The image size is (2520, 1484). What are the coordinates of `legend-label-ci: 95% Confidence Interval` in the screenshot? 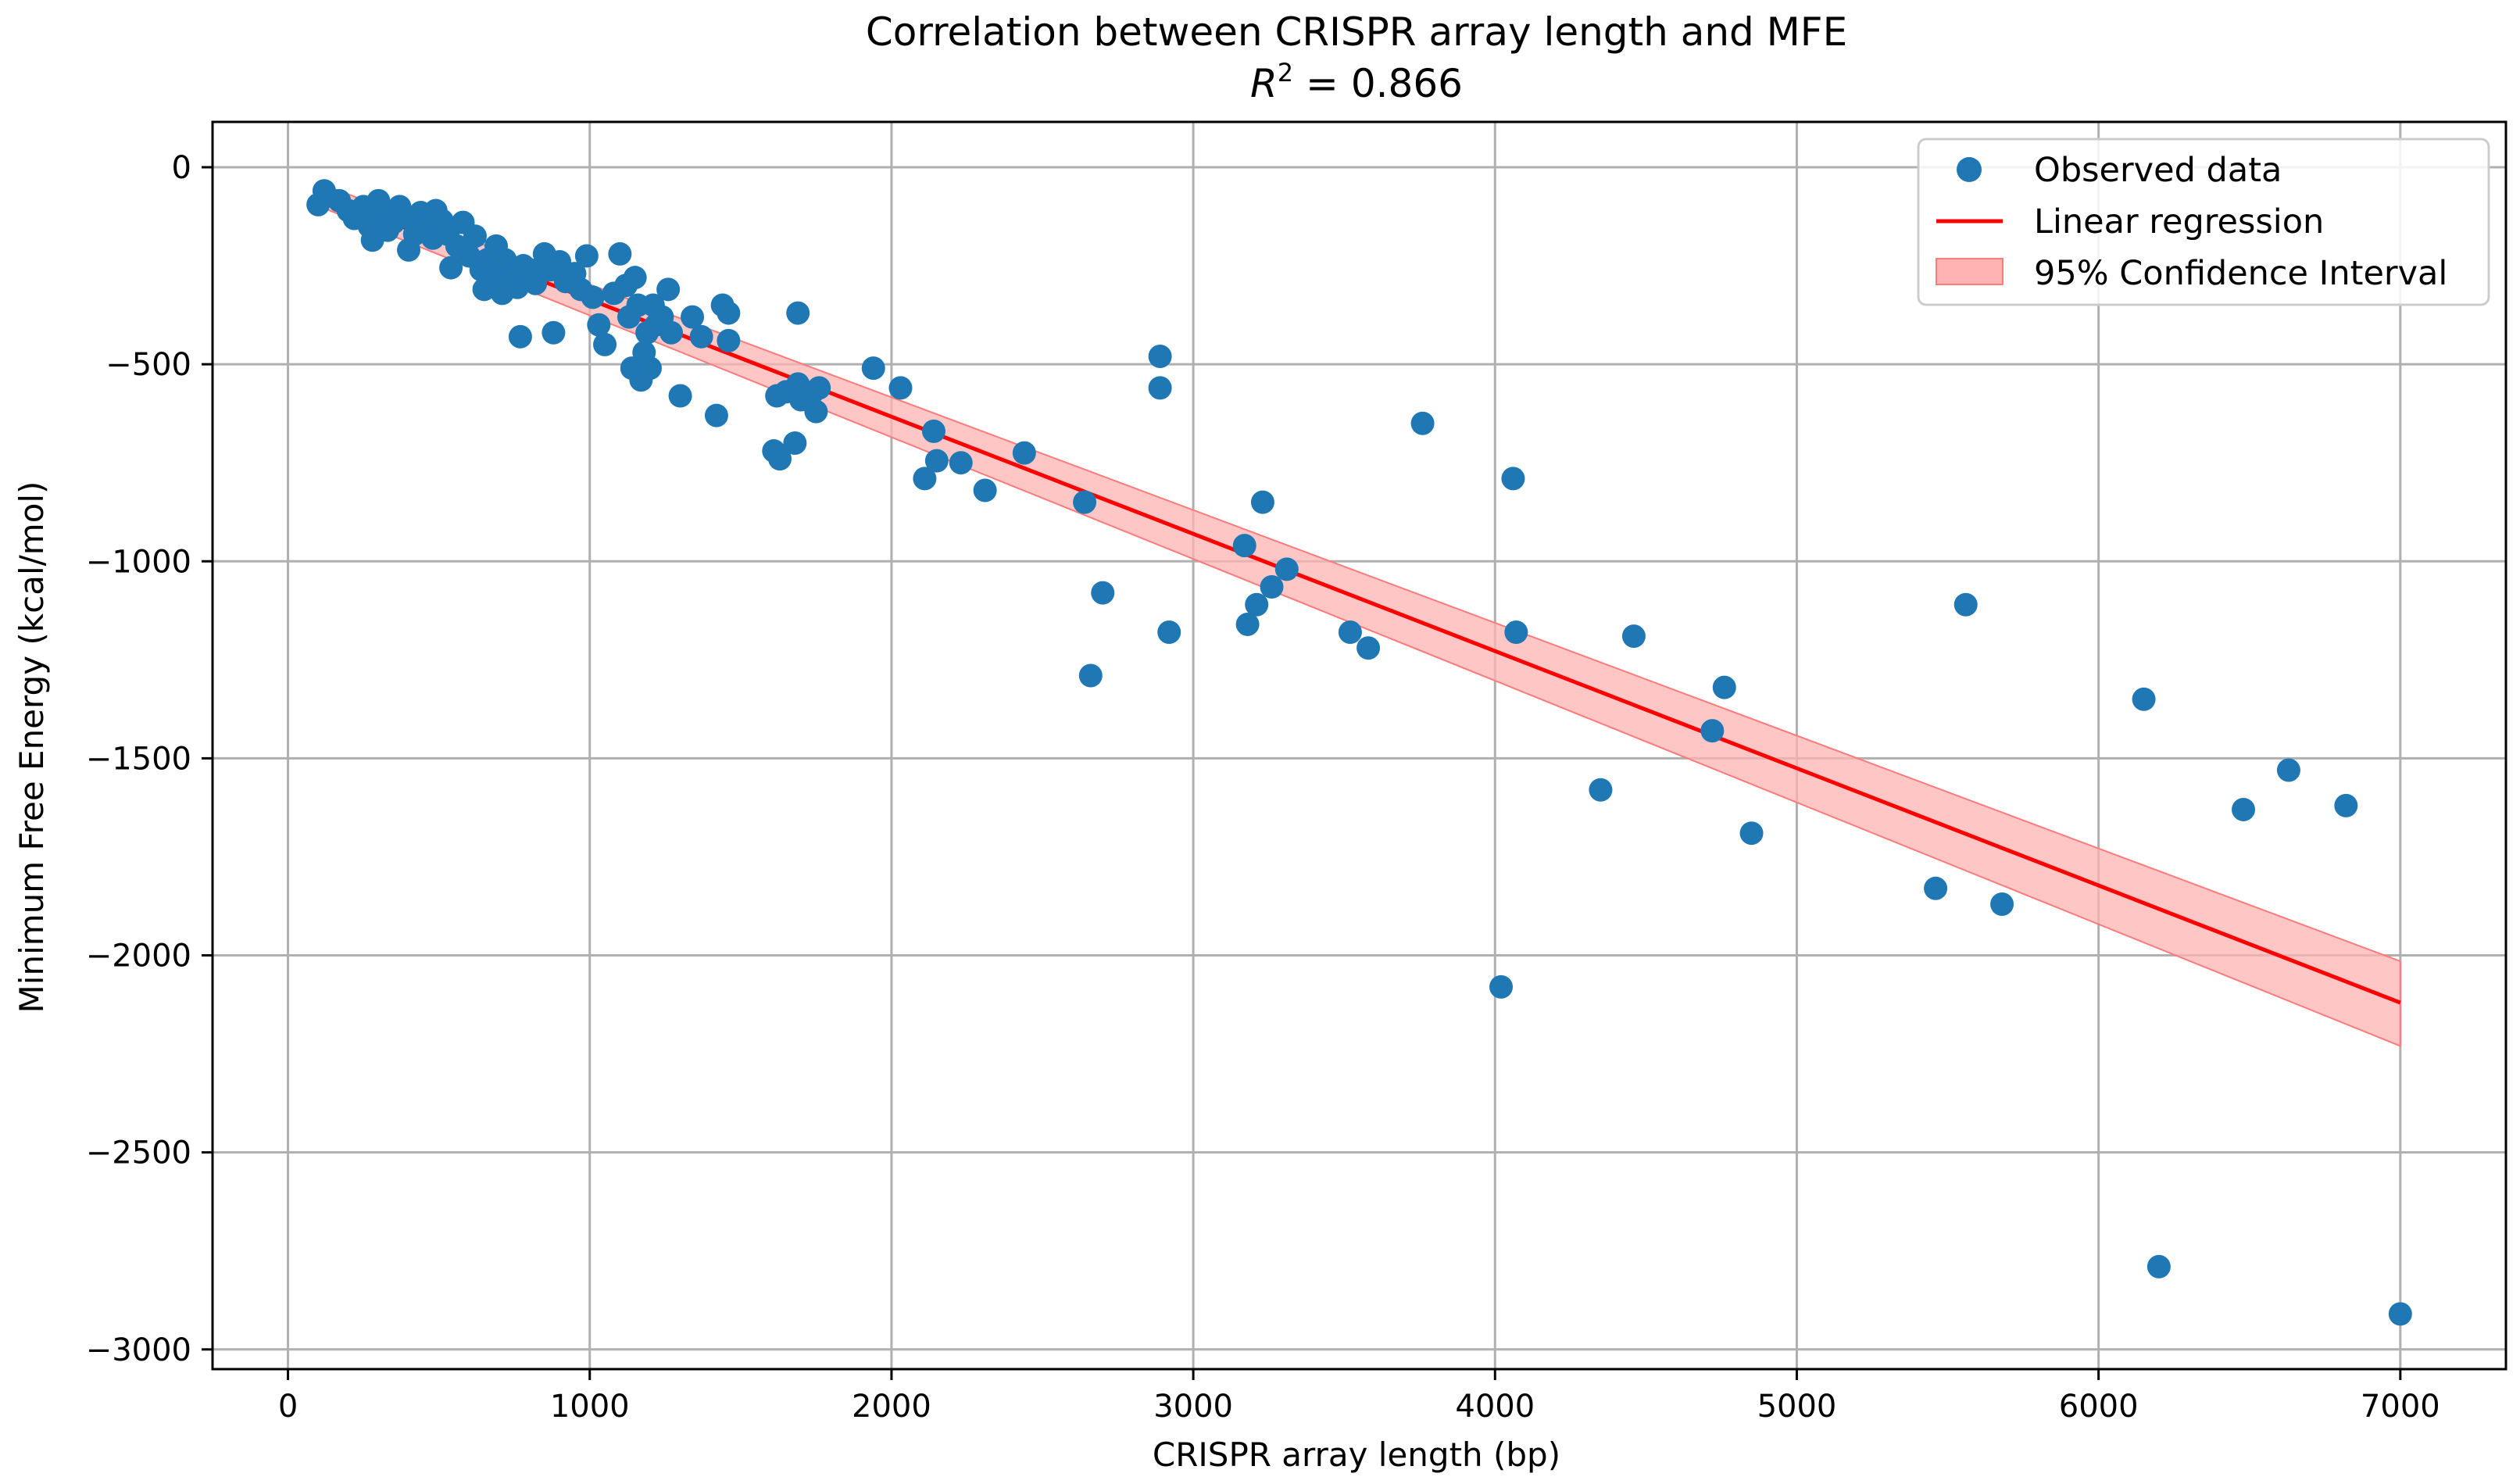 It's located at (2240, 273).